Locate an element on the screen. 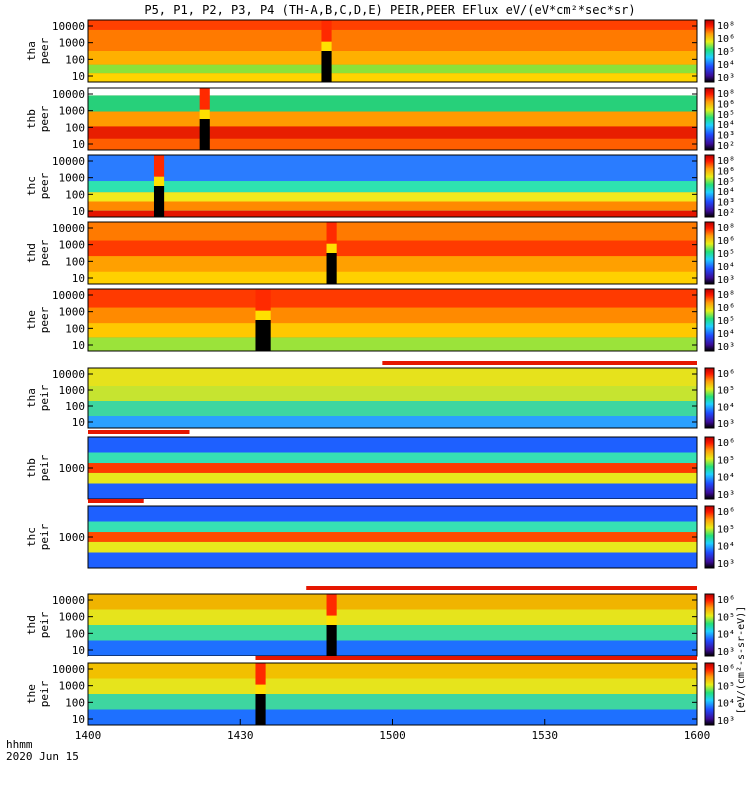 The image size is (750, 800). panel-species-label: peir is located at coordinates (44, 624).